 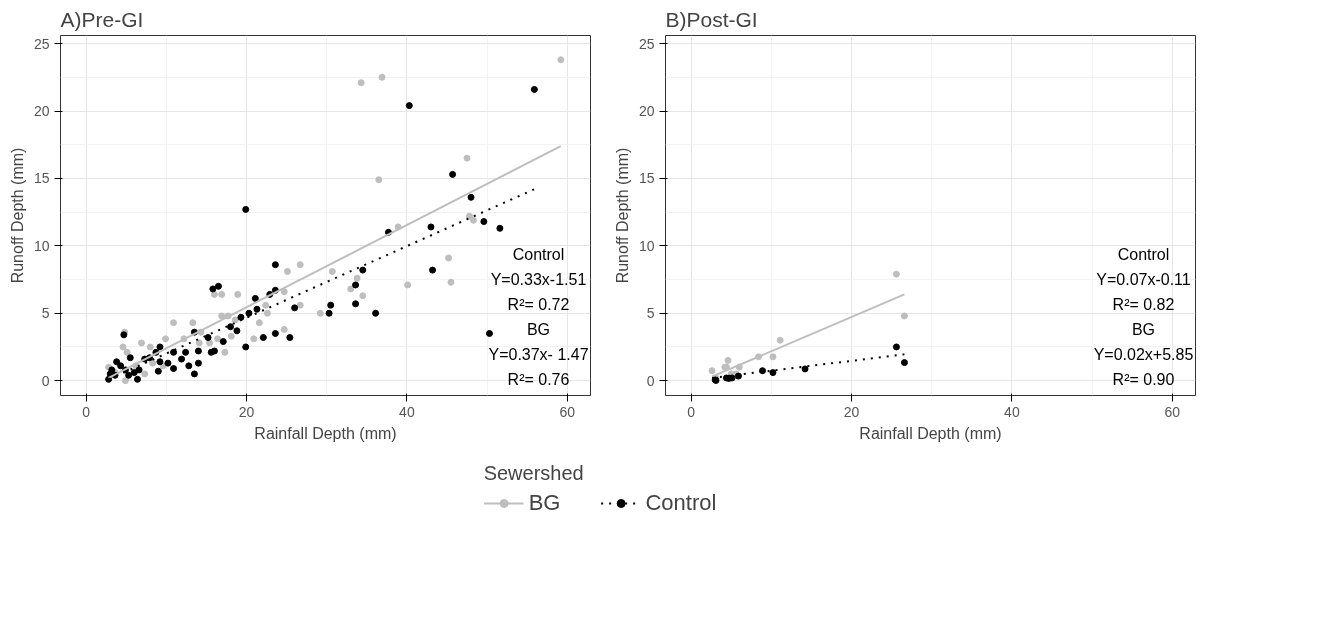 What do you see at coordinates (1143, 379) in the screenshot?
I see `annotation: R²= 0.90` at bounding box center [1143, 379].